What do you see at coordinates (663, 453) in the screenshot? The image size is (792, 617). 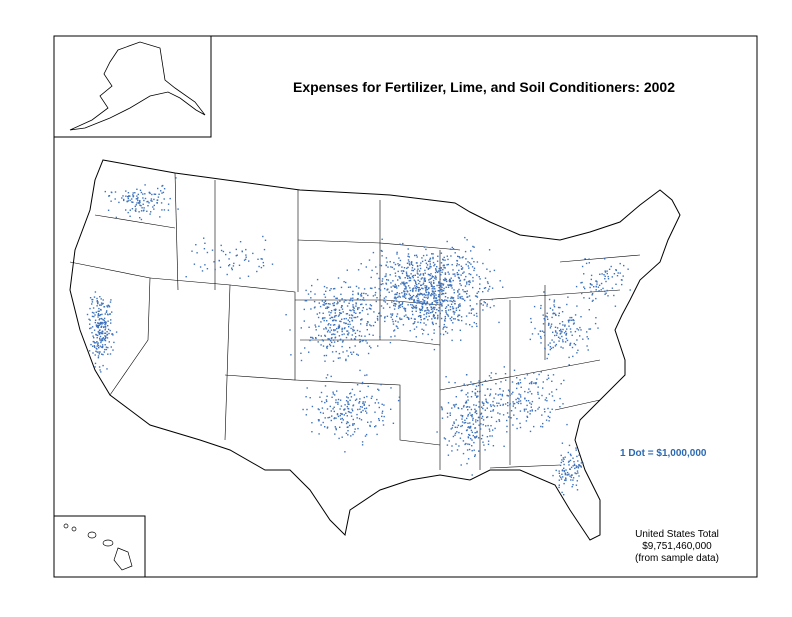 I see `dot-legend: 1 Dot = $1,000,000` at bounding box center [663, 453].